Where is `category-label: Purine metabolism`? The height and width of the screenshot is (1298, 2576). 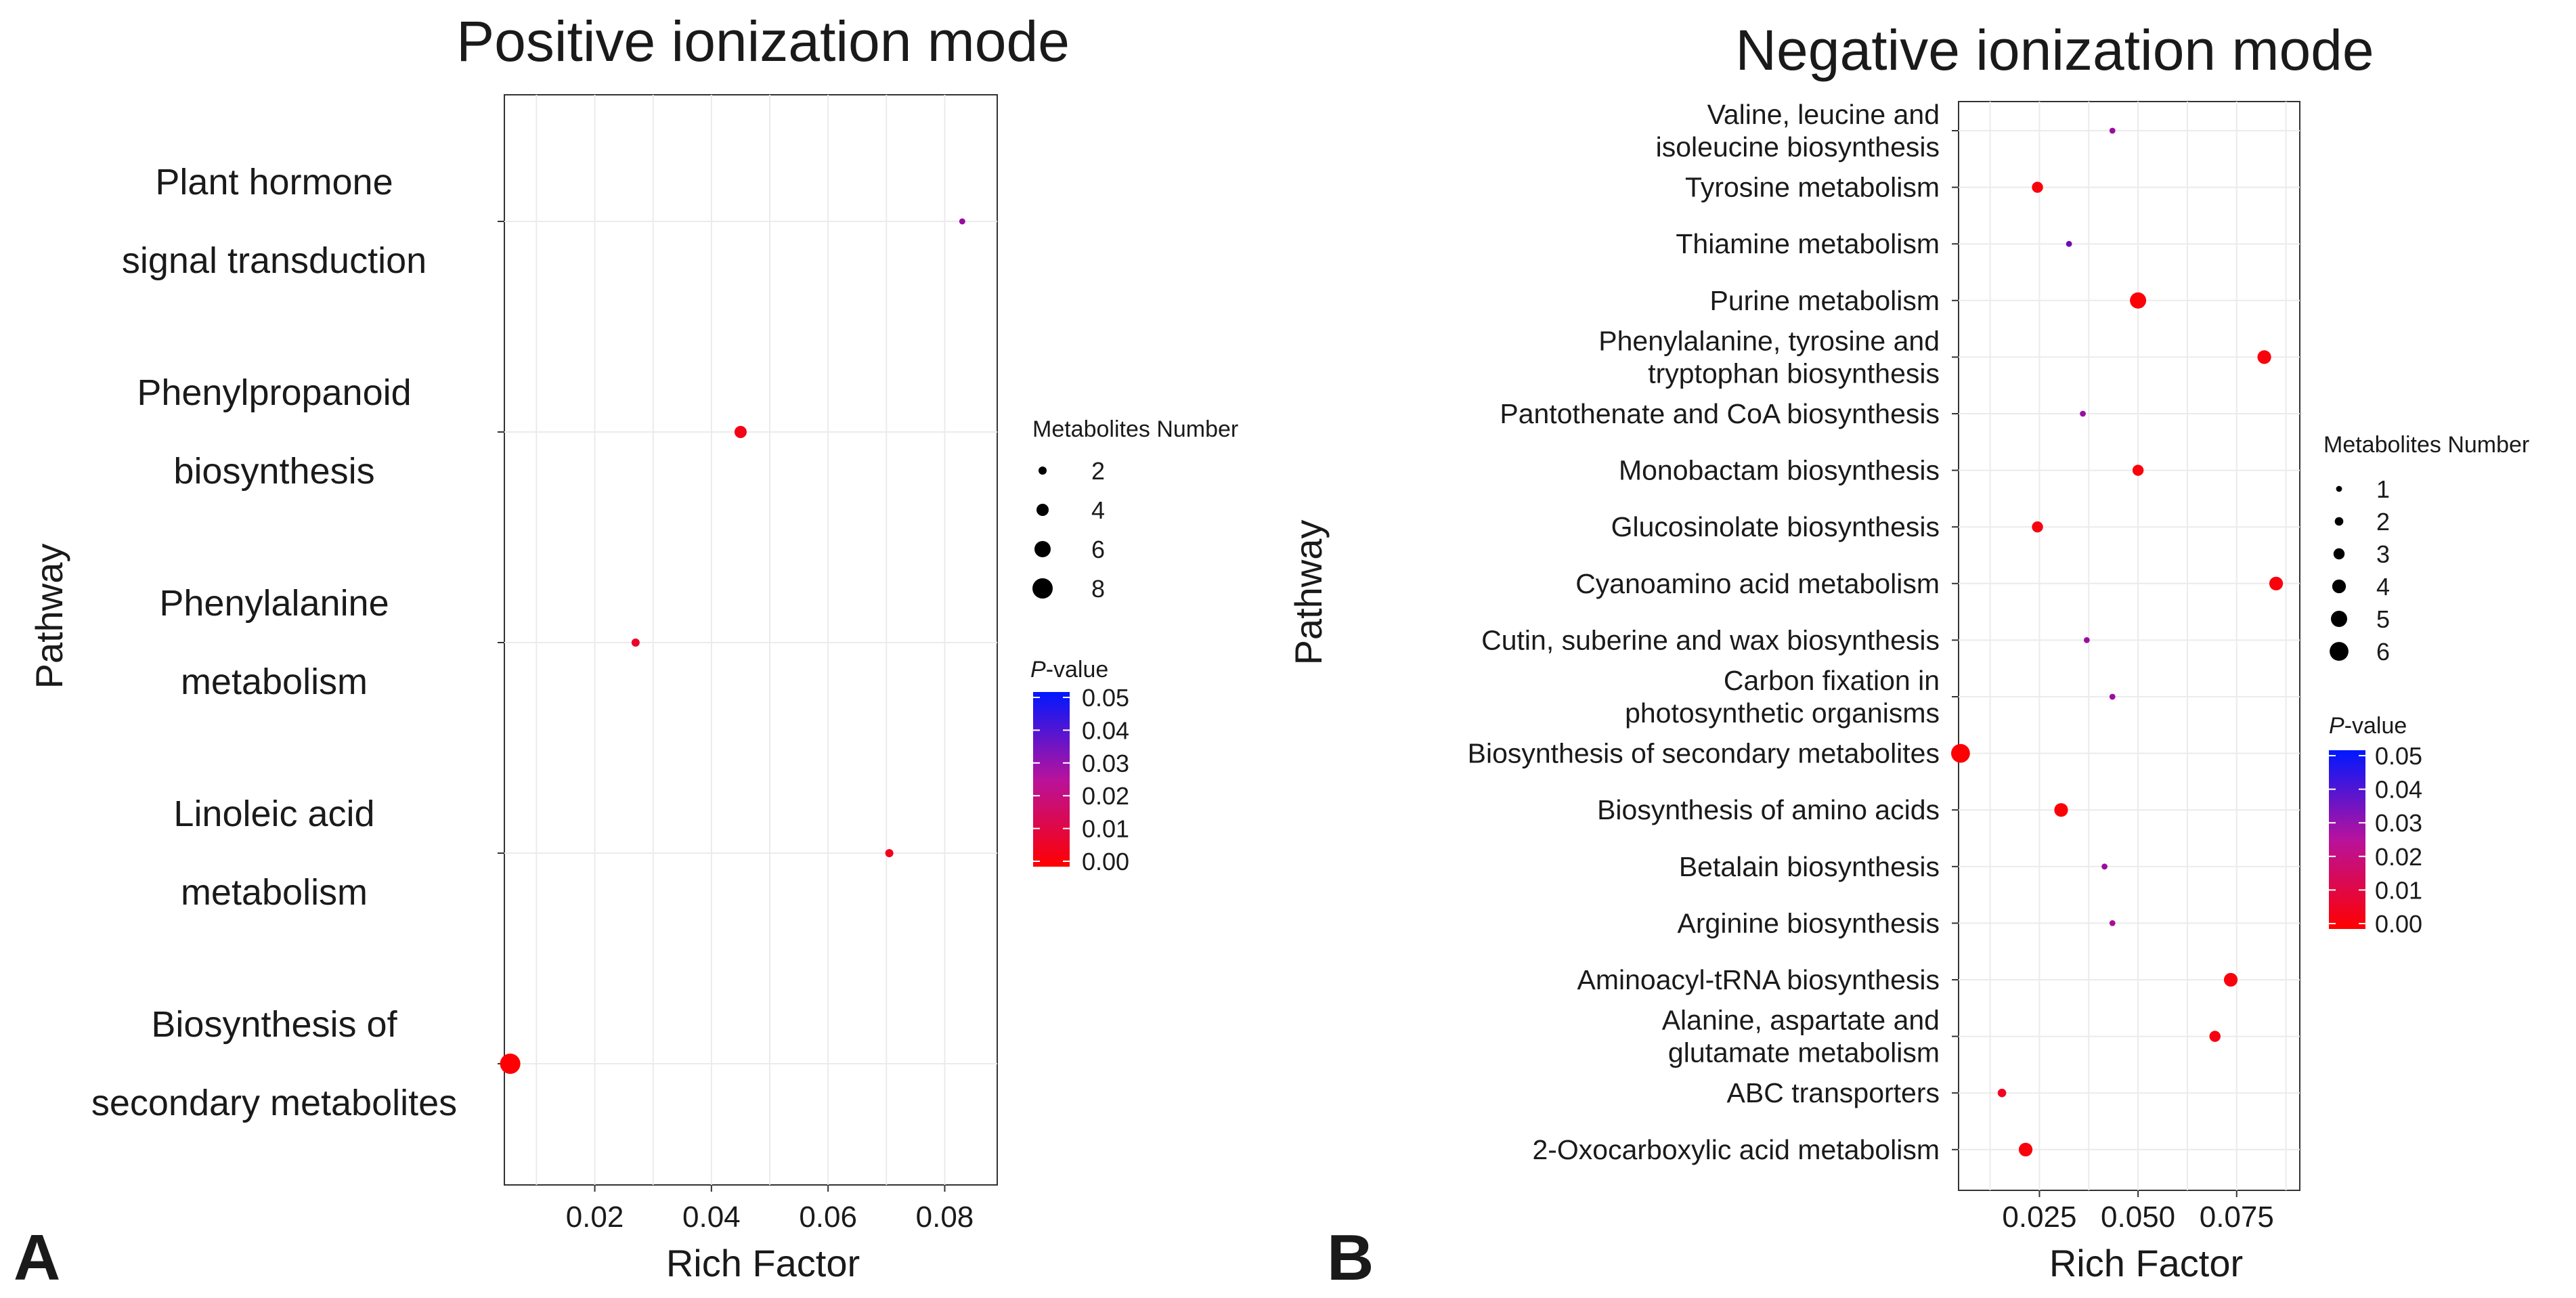 category-label: Purine metabolism is located at coordinates (1824, 300).